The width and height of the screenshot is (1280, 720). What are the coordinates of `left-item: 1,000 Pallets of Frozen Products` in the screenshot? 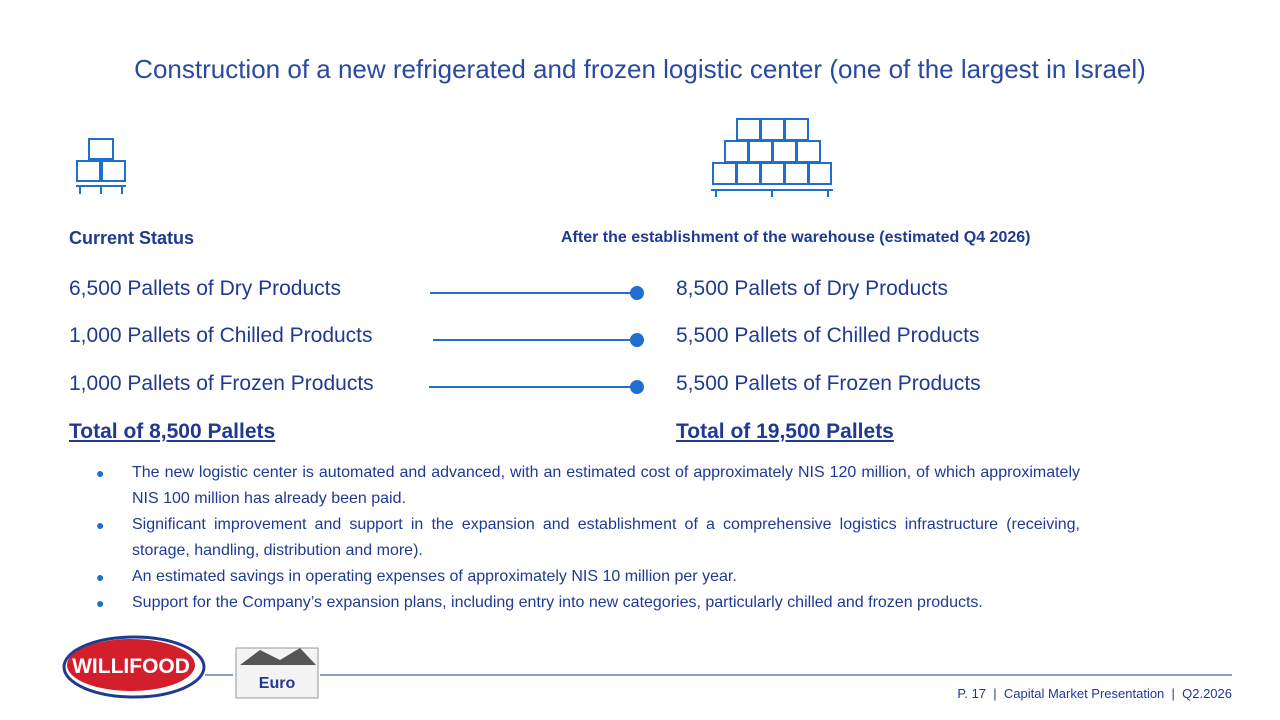 It's located at (221, 383).